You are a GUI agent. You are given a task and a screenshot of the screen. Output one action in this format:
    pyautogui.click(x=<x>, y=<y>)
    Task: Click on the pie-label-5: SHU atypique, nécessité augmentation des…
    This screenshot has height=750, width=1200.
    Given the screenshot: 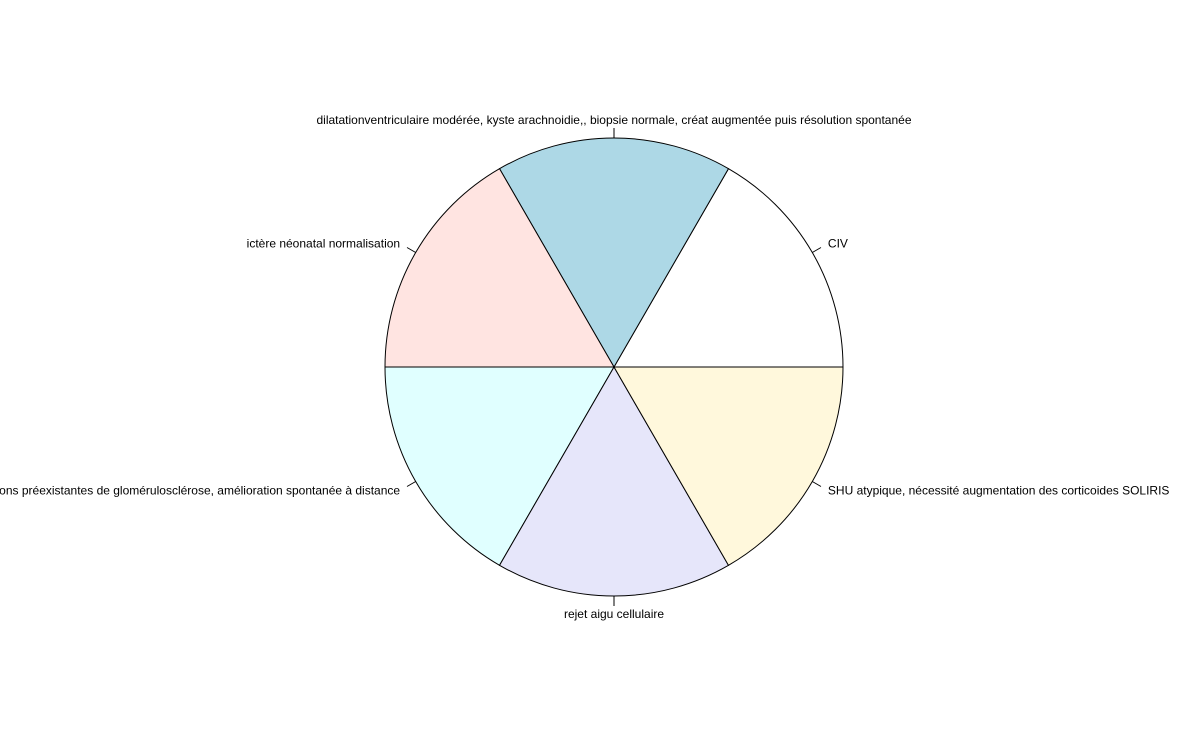 What is the action you would take?
    pyautogui.click(x=999, y=491)
    